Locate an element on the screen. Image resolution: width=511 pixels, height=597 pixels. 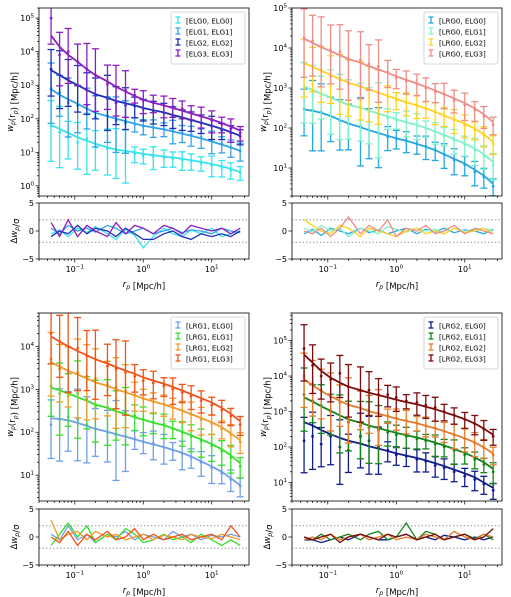
res-y-axis-label: Δwp/σ is located at coordinates (16, 231).